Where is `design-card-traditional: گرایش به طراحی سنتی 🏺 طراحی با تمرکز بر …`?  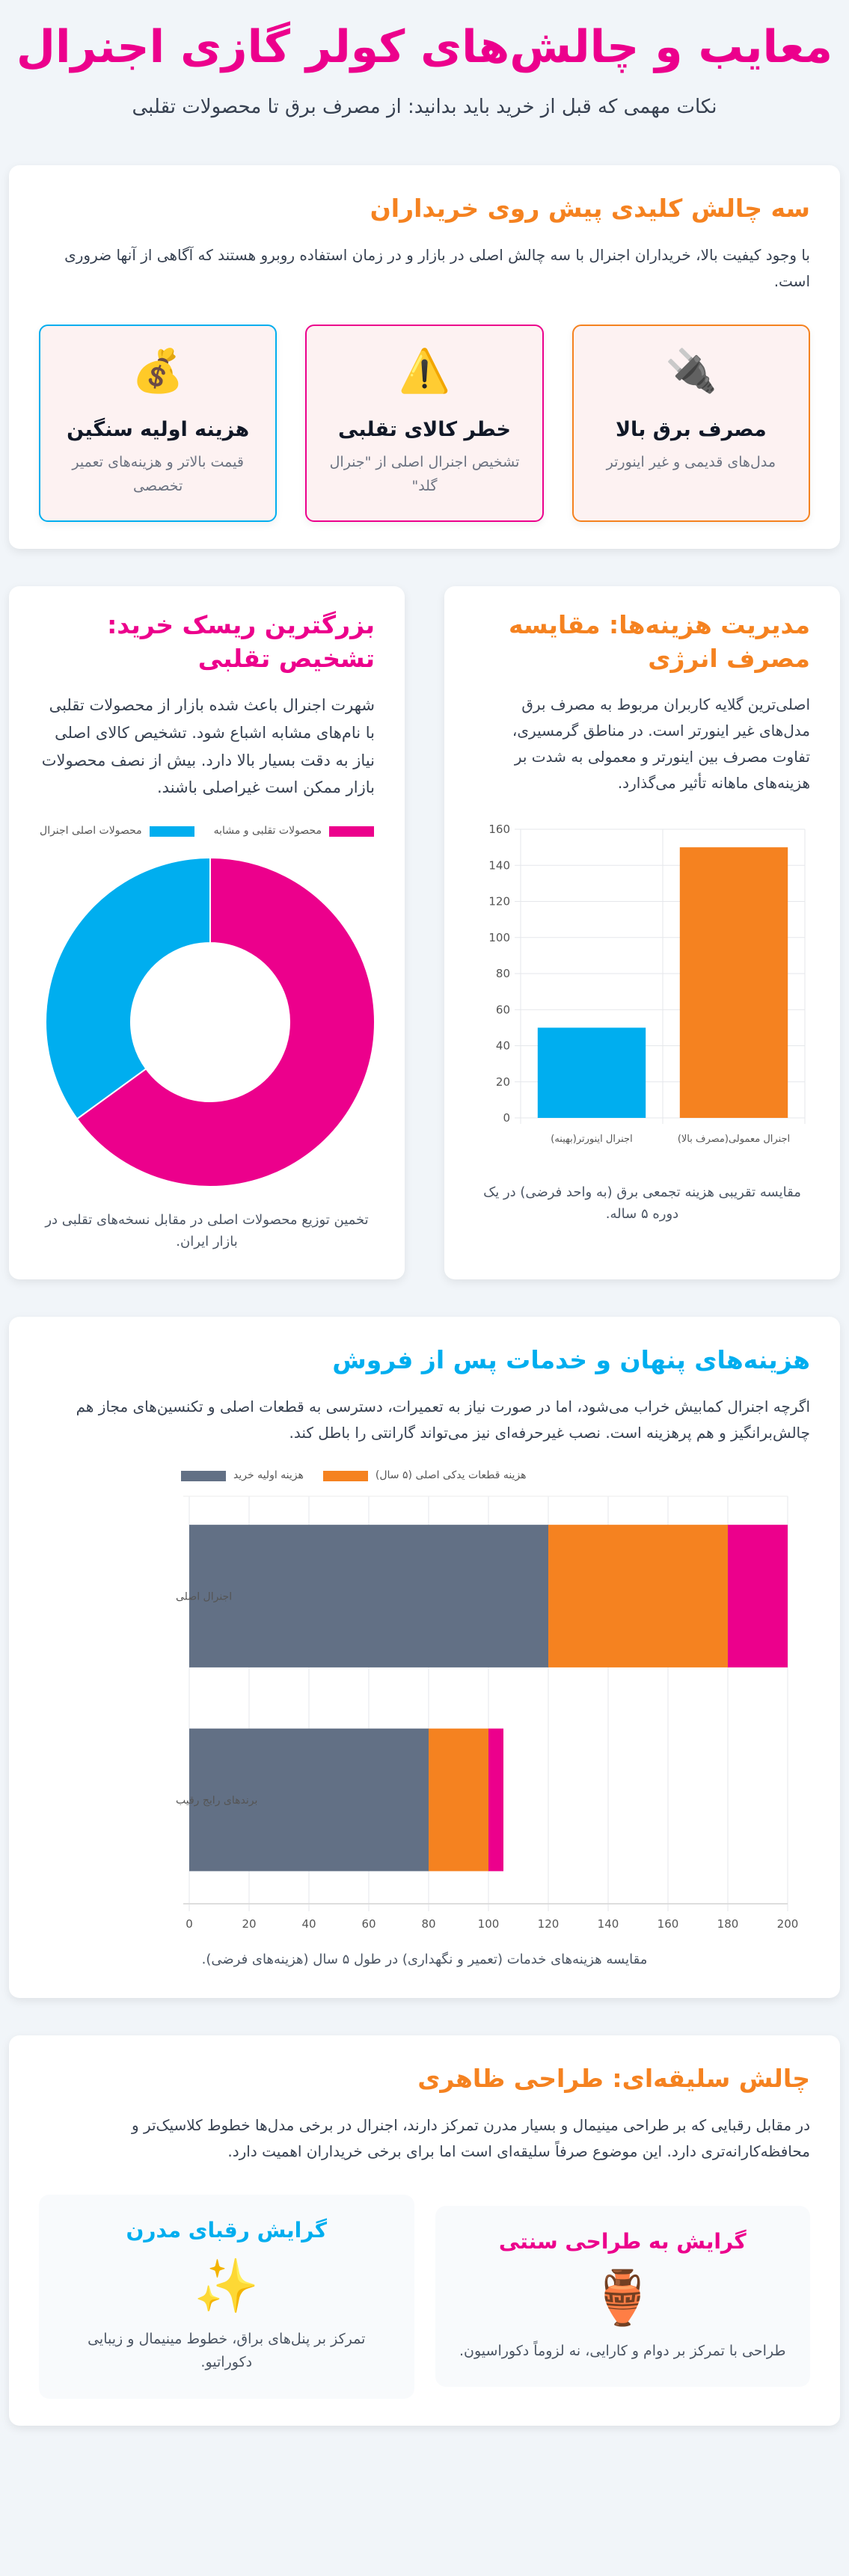
design-card-traditional: گرایش به طراحی سنتی 🏺 طراحی با تمرکز بر … is located at coordinates (622, 2296).